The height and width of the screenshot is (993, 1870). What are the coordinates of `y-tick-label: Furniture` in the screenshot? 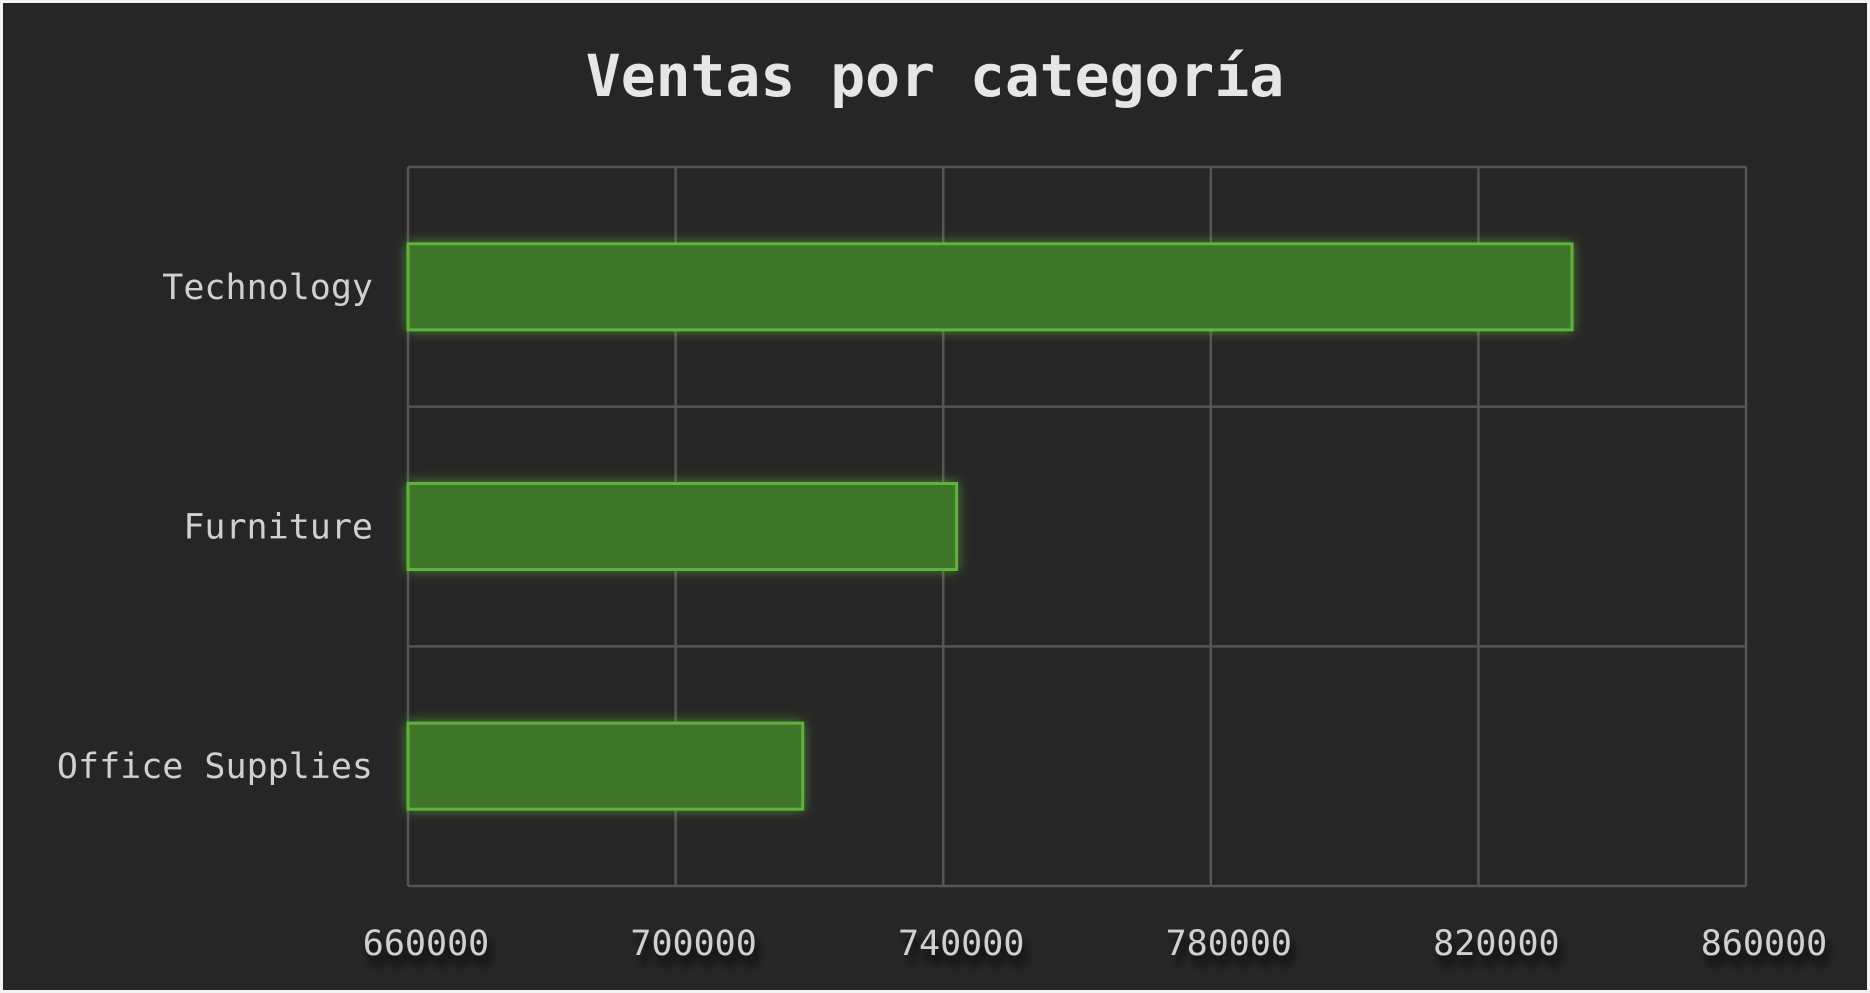 It's located at (278, 528).